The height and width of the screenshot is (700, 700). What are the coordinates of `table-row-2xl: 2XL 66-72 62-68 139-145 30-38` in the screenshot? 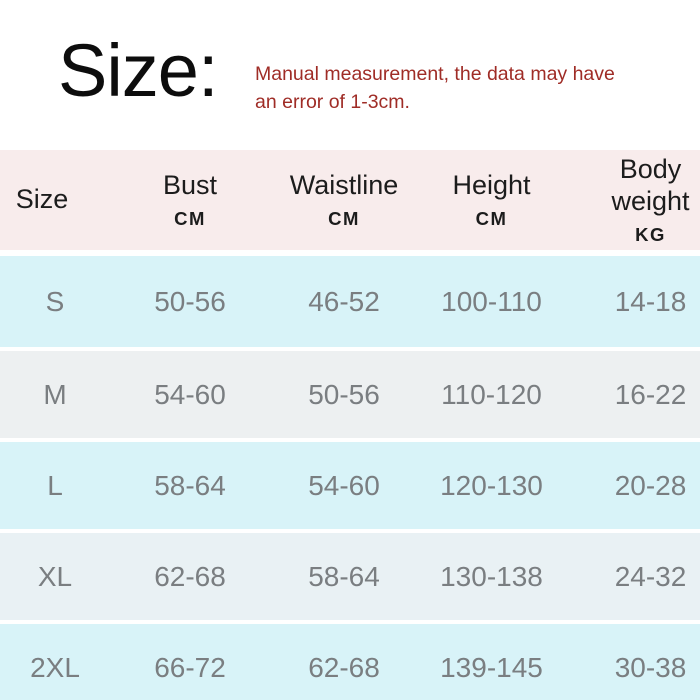 It's located at (350, 660).